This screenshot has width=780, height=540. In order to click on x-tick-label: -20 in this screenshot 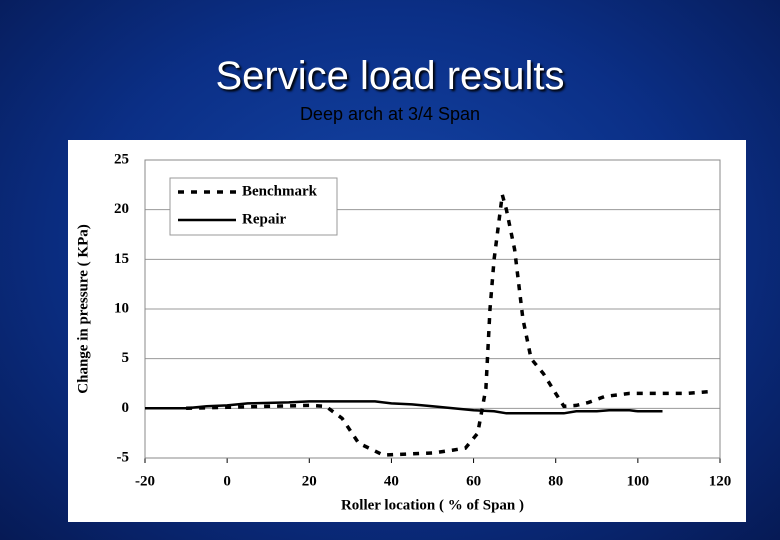, I will do `click(145, 481)`.